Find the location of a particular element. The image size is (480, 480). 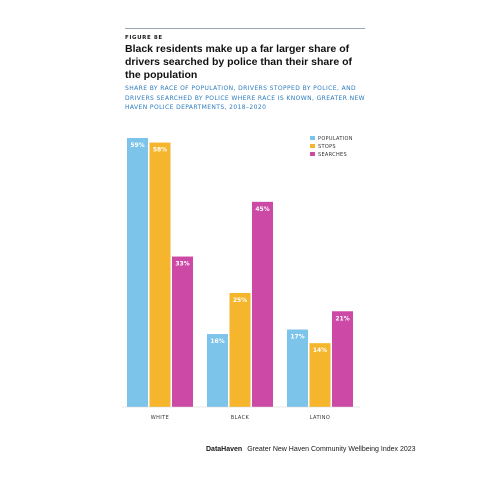

data-label-latino-searches: 21% is located at coordinates (342, 318).